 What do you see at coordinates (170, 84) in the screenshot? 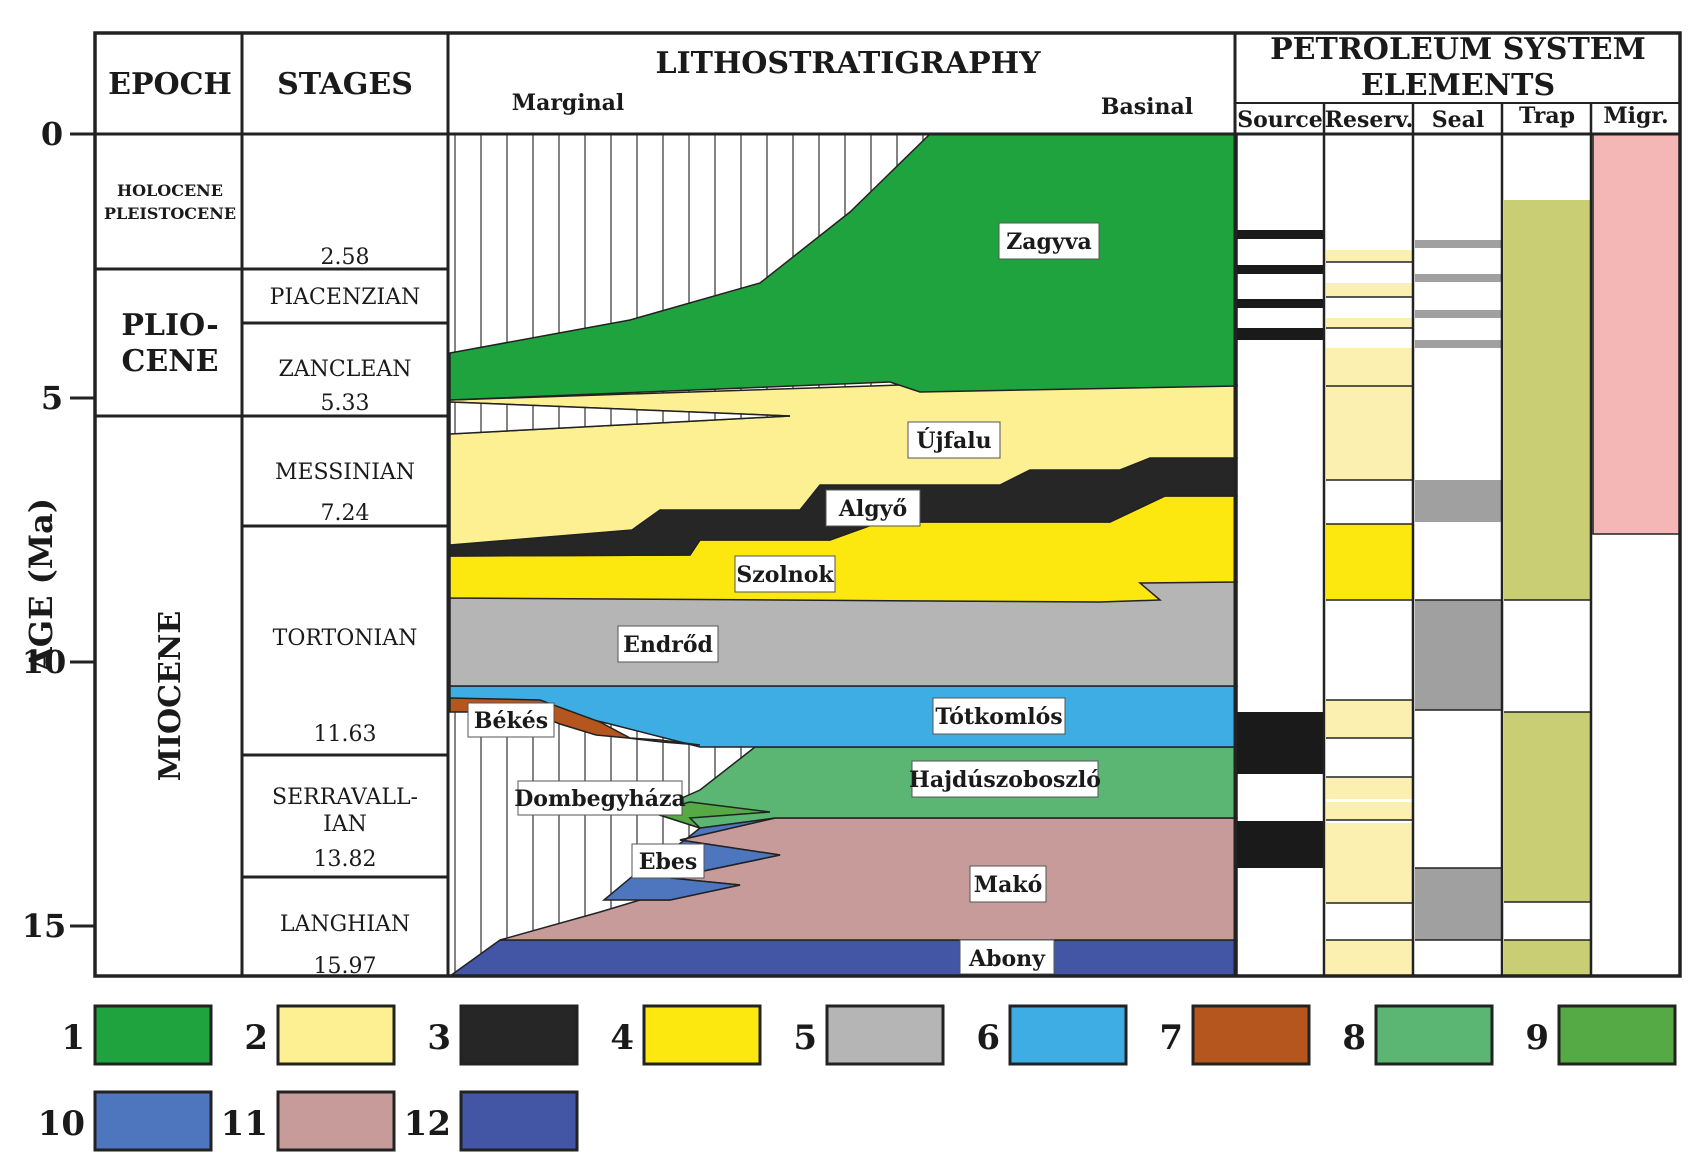
I see `header-epoch: EPOCH` at bounding box center [170, 84].